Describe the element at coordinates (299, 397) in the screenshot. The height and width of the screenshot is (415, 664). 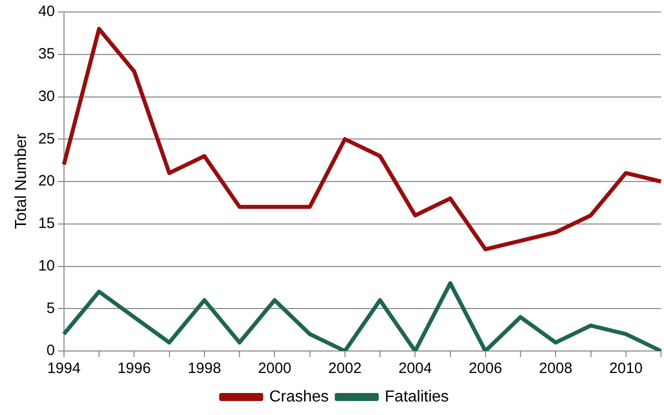
I see `legend-label: Crashes` at that location.